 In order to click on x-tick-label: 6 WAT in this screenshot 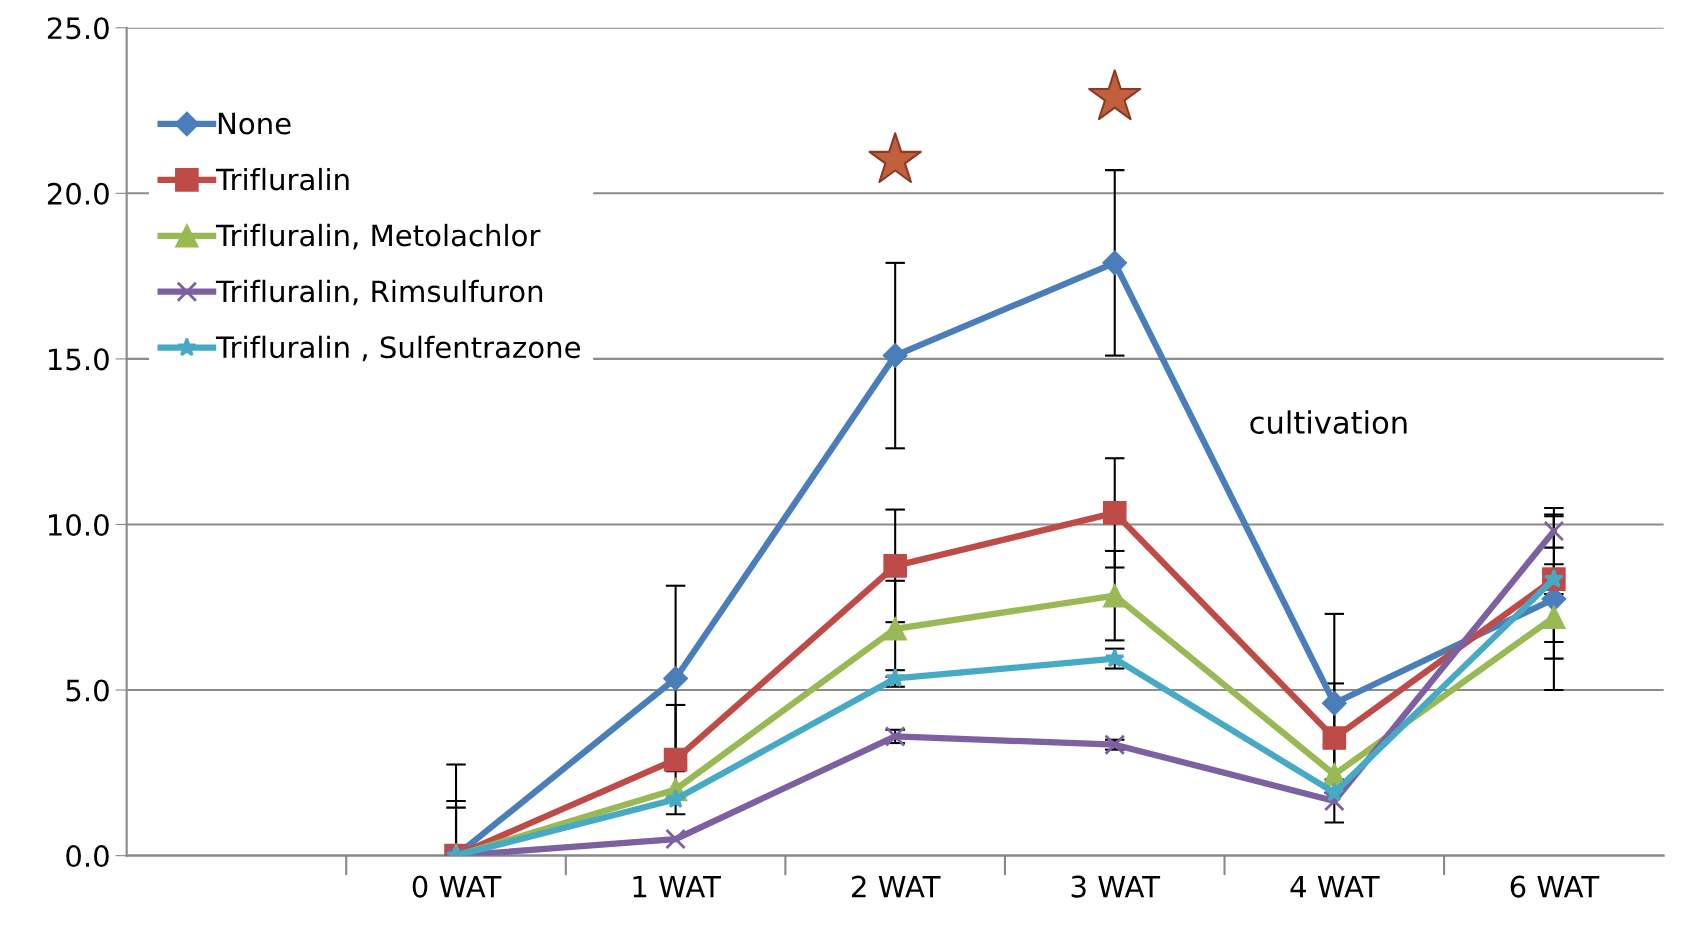, I will do `click(1555, 886)`.